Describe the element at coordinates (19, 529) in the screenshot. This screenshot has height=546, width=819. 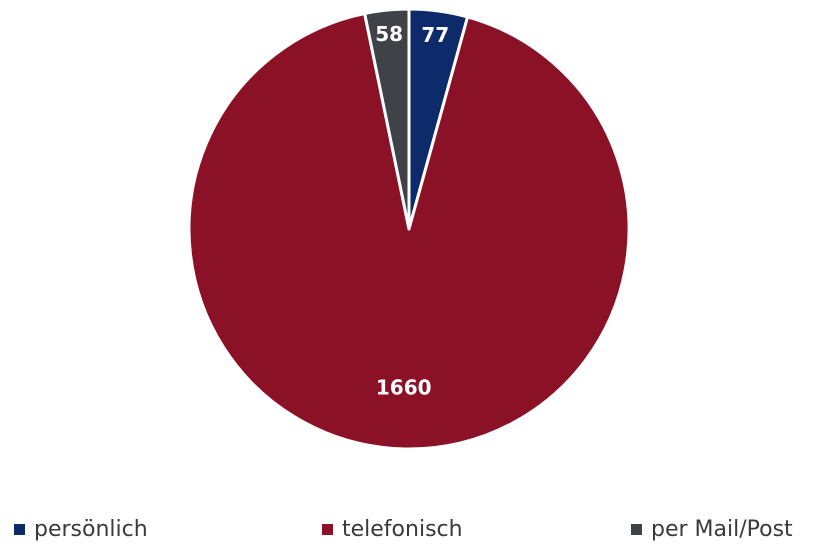
I see `legend-swatch-personlich` at that location.